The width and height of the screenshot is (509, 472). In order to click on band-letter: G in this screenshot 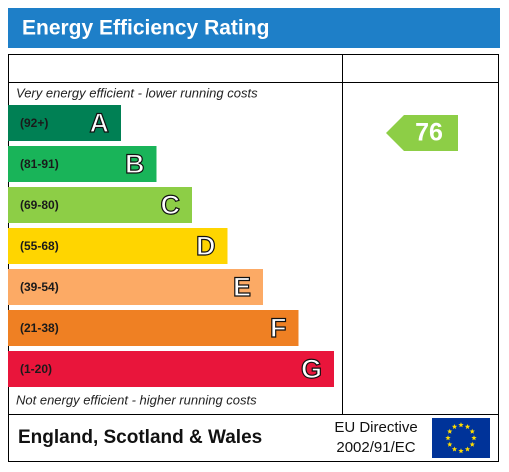, I will do `click(311, 369)`.